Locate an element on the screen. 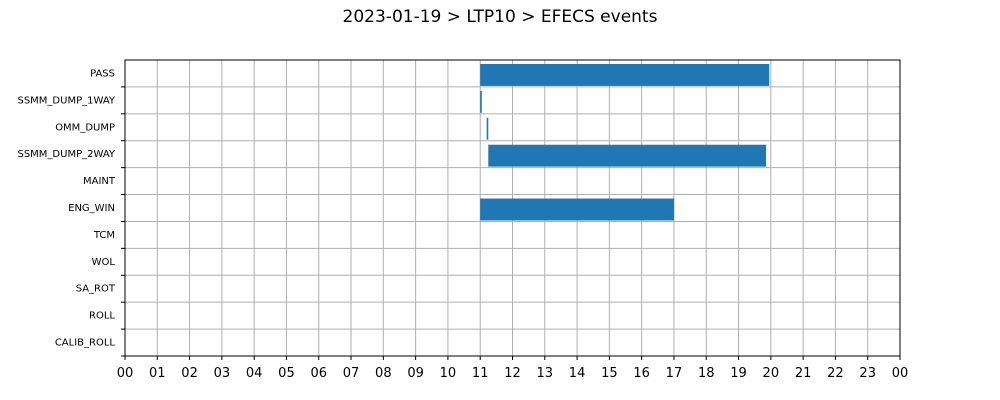  y-tick-label: ENG_WIN is located at coordinates (91, 208).